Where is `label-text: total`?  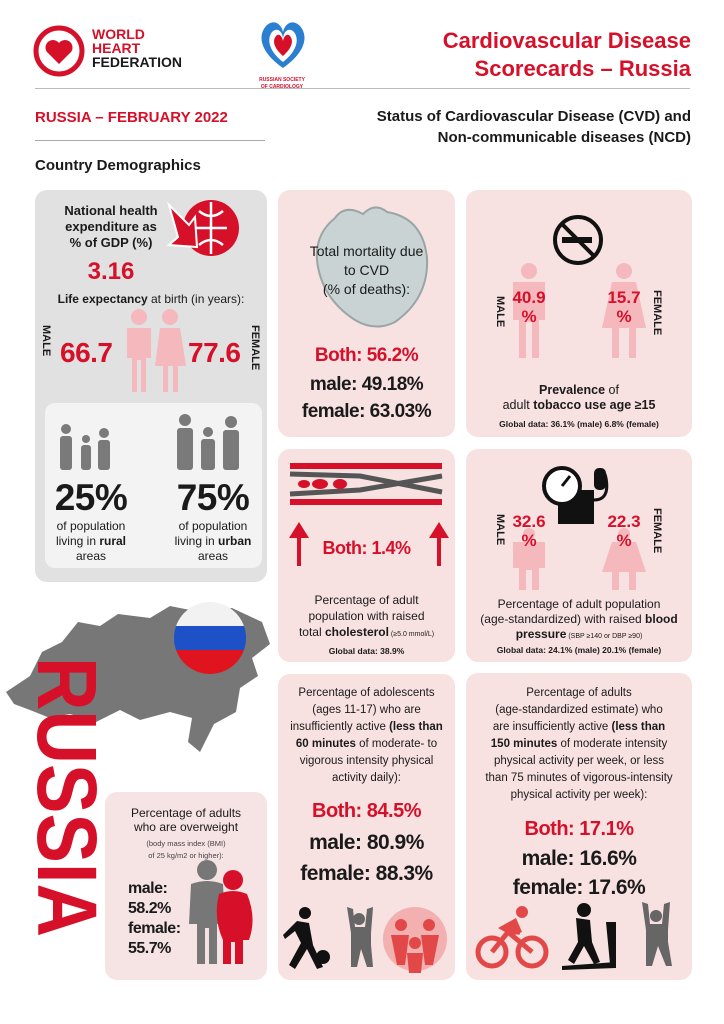 label-text: total is located at coordinates (311, 632).